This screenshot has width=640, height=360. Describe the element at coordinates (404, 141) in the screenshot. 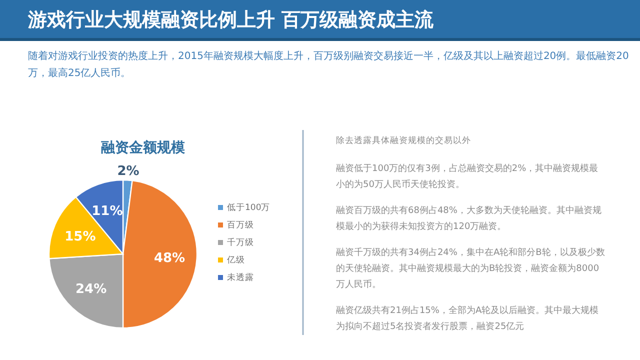

I see `text: 除去透露具体融资规模的交易以外` at that location.